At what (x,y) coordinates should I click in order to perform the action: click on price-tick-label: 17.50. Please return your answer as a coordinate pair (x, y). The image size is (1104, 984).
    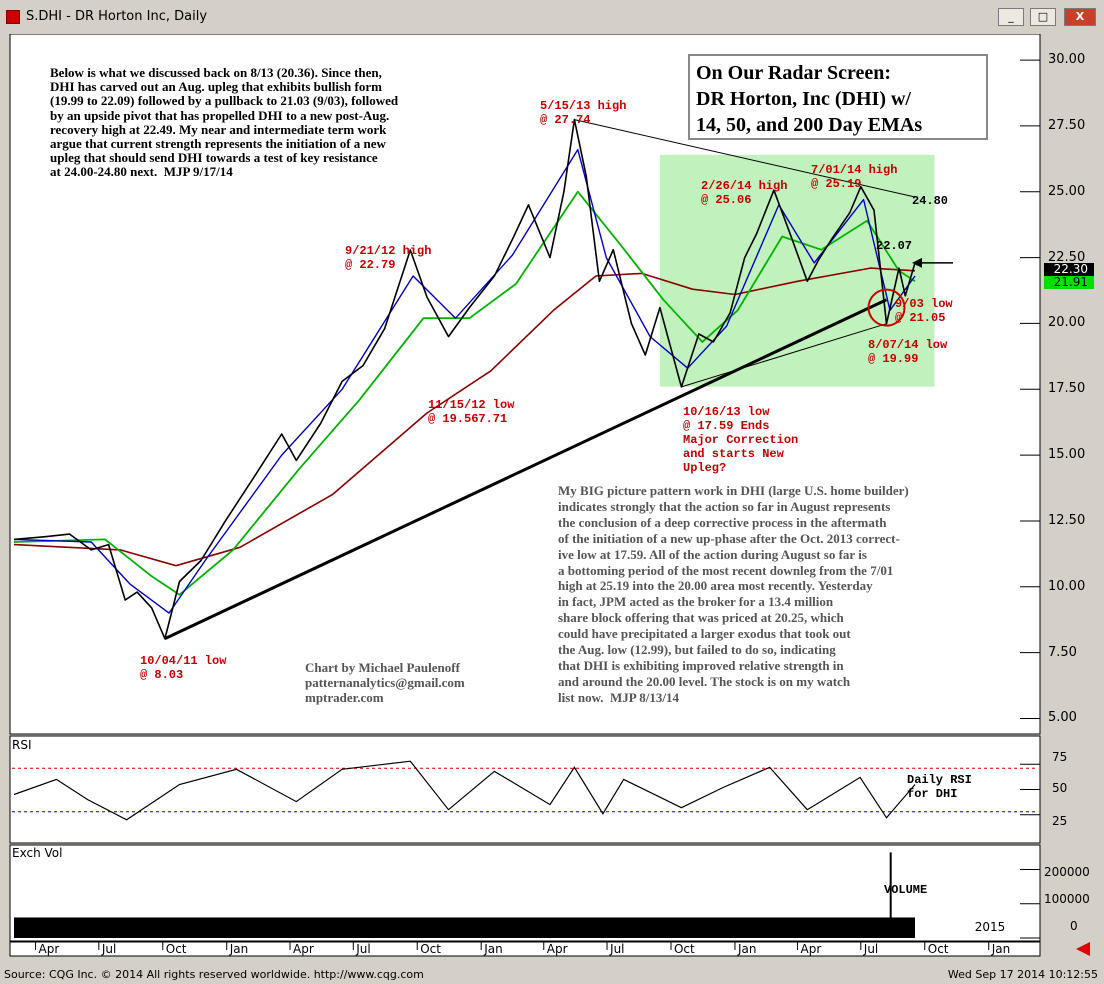
    Looking at the image, I should click on (1067, 389).